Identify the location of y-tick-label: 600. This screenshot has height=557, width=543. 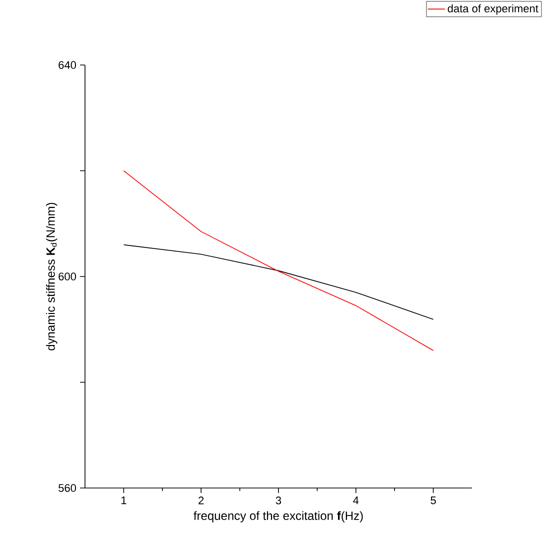
(67, 276).